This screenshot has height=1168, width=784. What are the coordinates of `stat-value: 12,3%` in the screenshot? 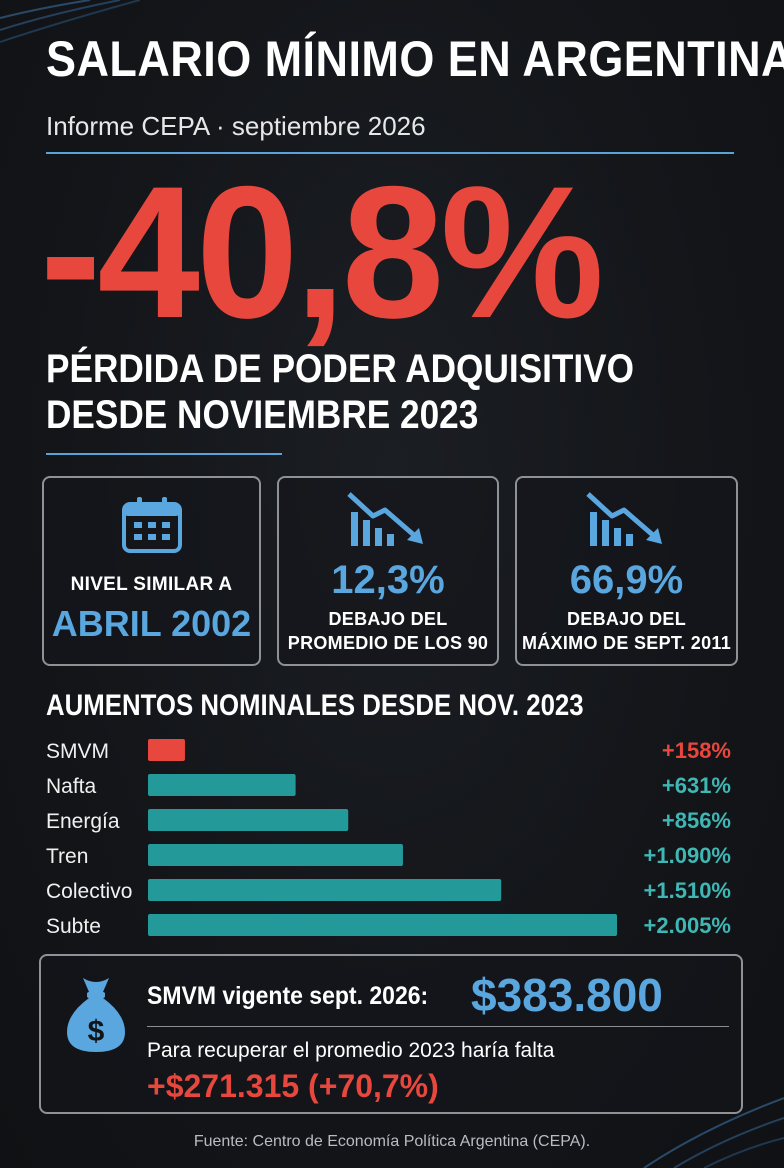 It's located at (388, 580).